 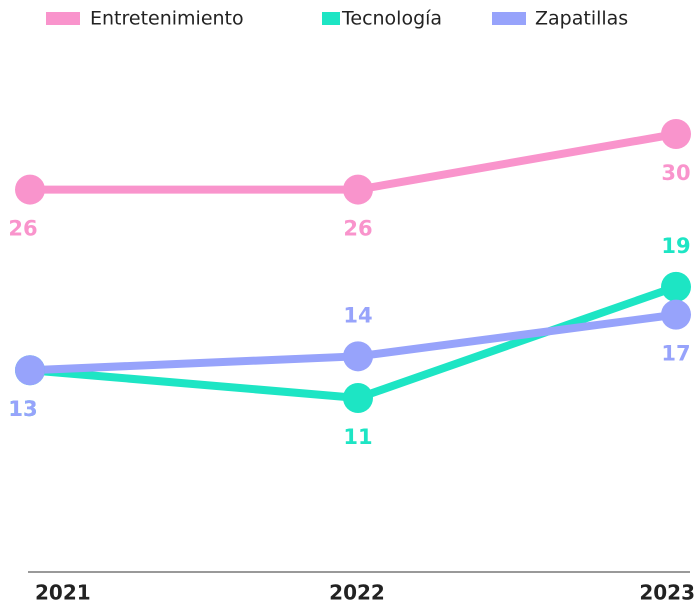 What do you see at coordinates (391, 19) in the screenshot?
I see `legend-label: Tecnología` at bounding box center [391, 19].